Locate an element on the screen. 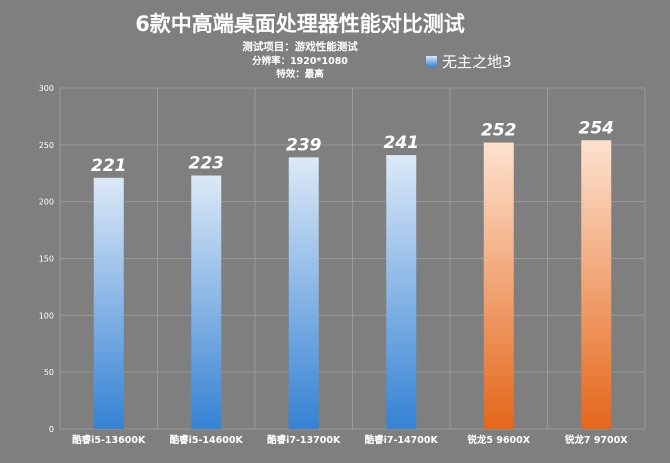 The height and width of the screenshot is (463, 670). x-tick-label: 酷睿i5-13600K is located at coordinates (109, 440).